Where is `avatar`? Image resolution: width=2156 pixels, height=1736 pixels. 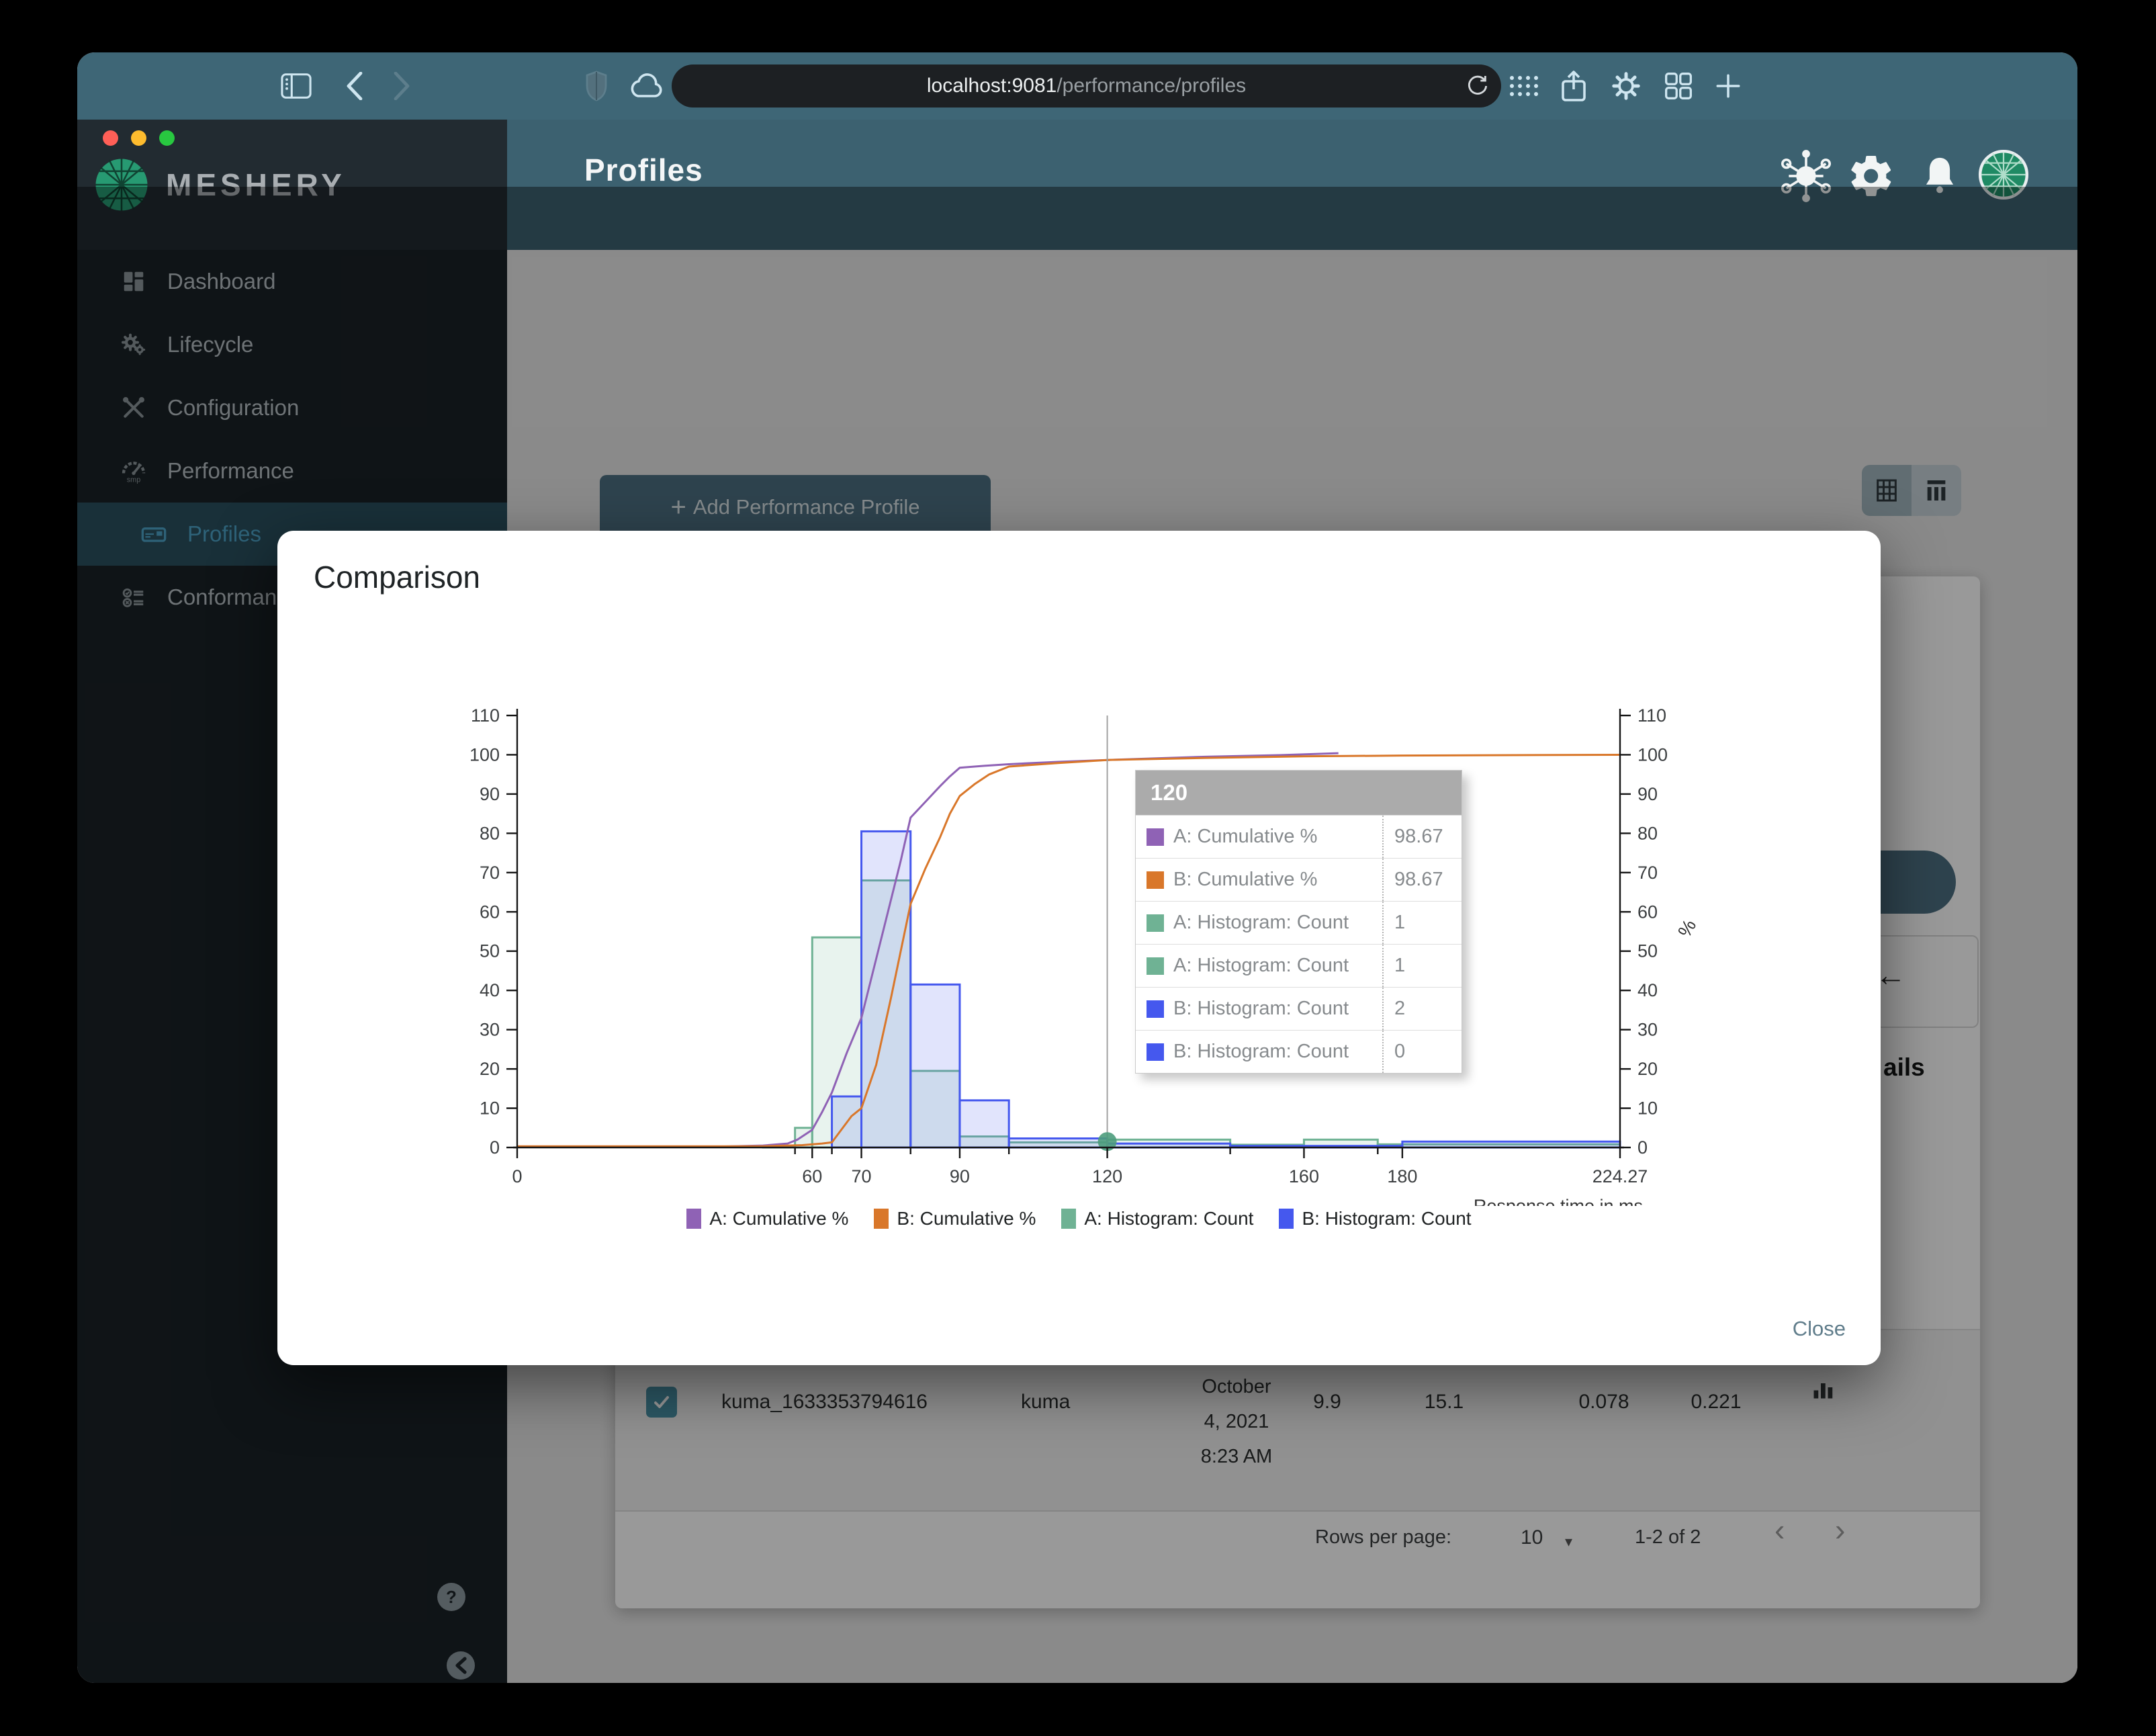 avatar is located at coordinates (2003, 176).